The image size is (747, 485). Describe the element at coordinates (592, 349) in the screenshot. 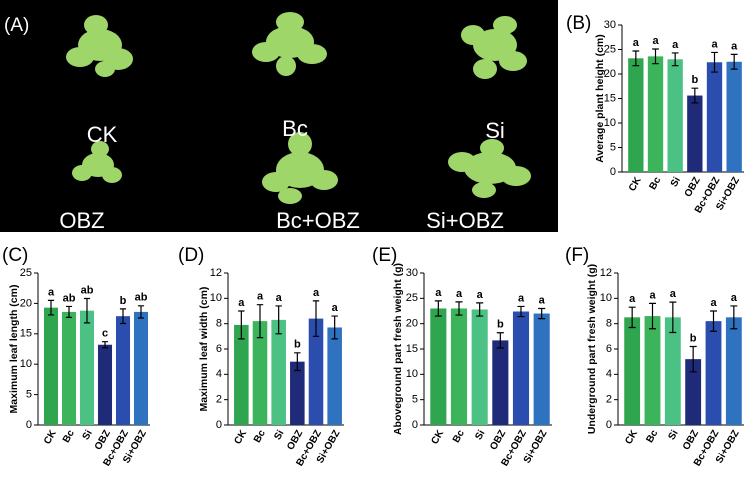

I see `y-axis-label: Underground part fresh weight (g)` at that location.